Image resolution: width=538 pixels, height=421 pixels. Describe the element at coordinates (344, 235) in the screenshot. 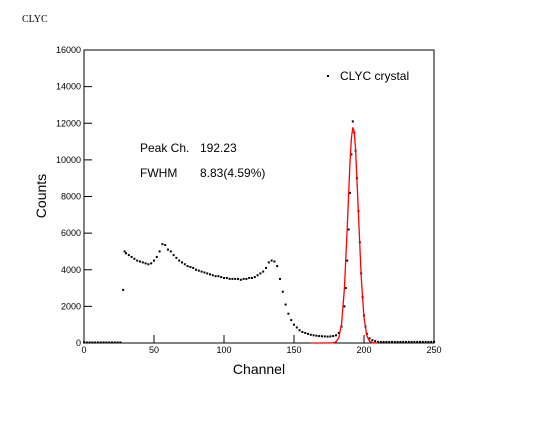

I see `fit-line` at that location.